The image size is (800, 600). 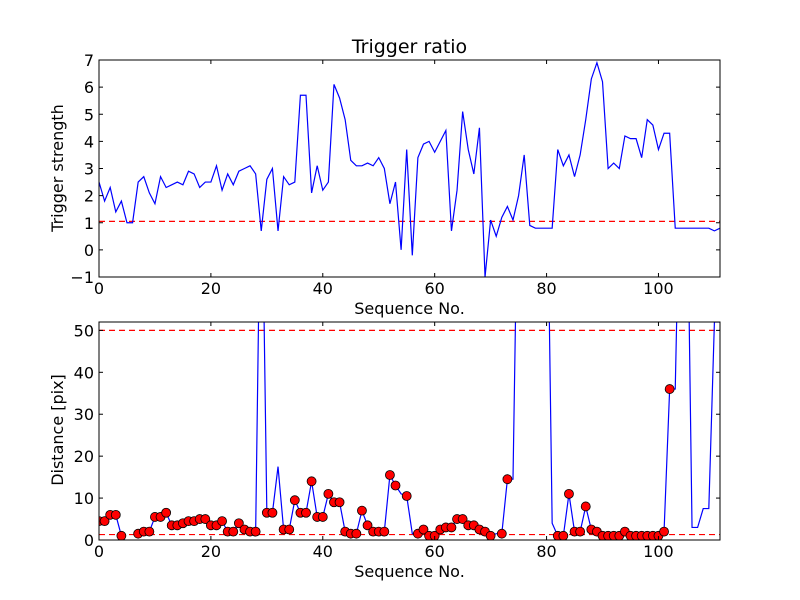 I want to click on y-axis-label: Distance [pix], so click(x=57, y=430).